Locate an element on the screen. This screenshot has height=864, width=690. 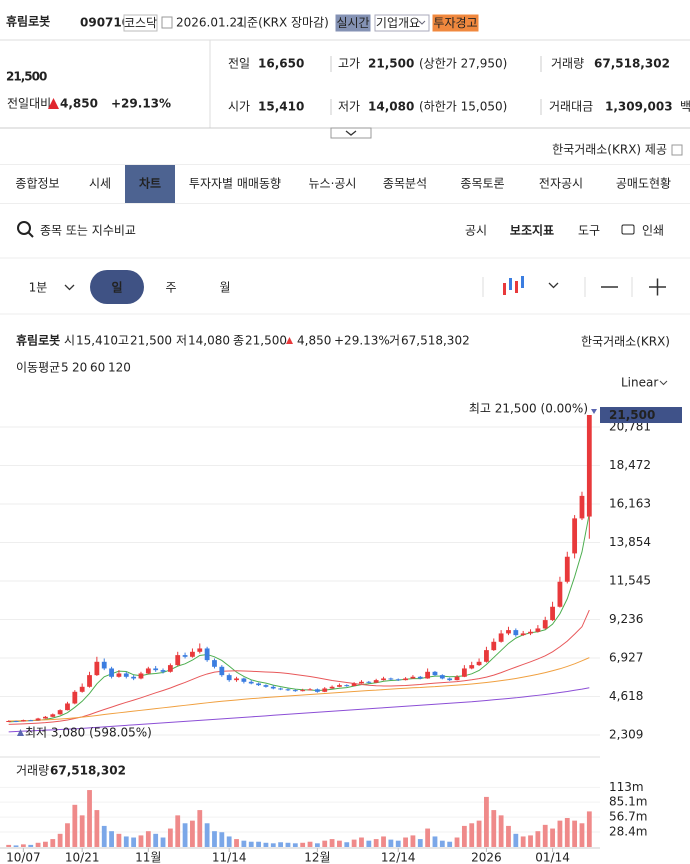
tab-active is located at coordinates (150, 184).